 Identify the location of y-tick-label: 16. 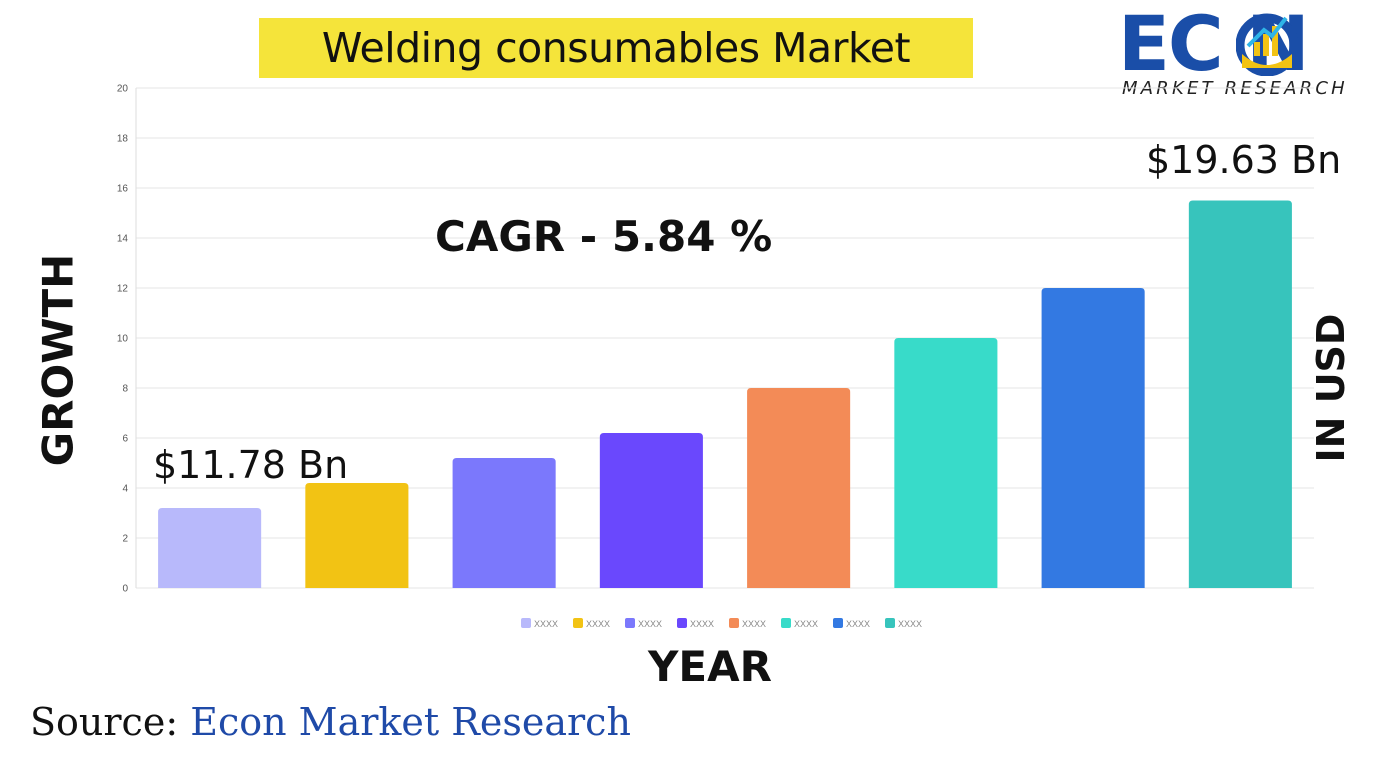
(123, 189).